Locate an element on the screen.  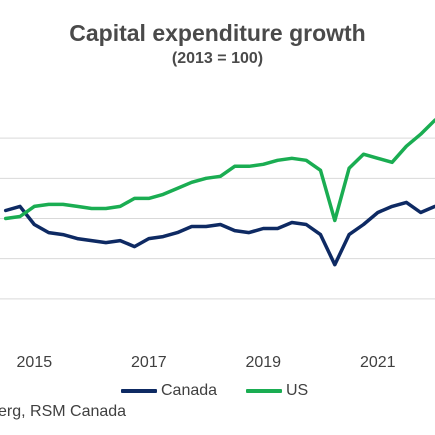
legend-item-canada: Canada is located at coordinates (169, 391).